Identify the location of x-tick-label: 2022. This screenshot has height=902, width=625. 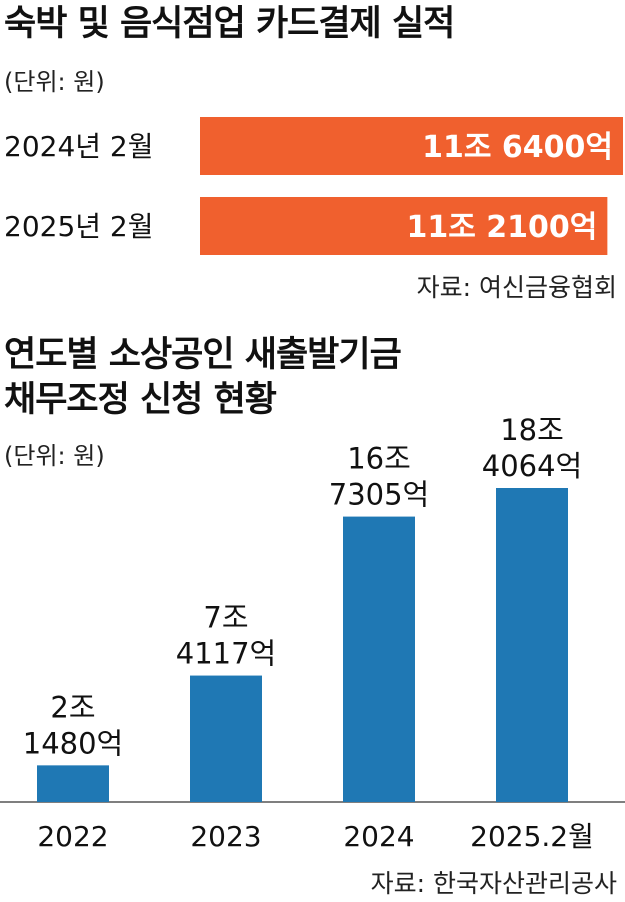
(72, 836).